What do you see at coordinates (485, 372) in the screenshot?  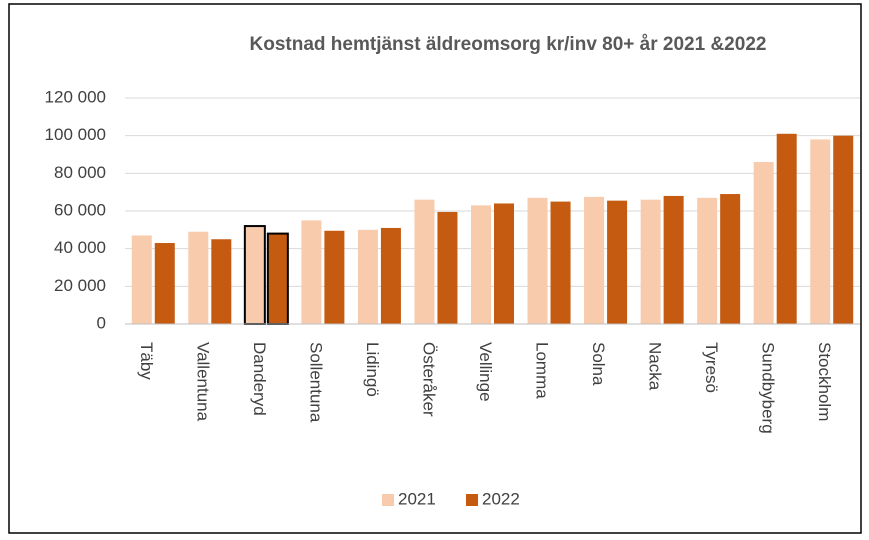 I see `x-tick-label: Vellinge` at bounding box center [485, 372].